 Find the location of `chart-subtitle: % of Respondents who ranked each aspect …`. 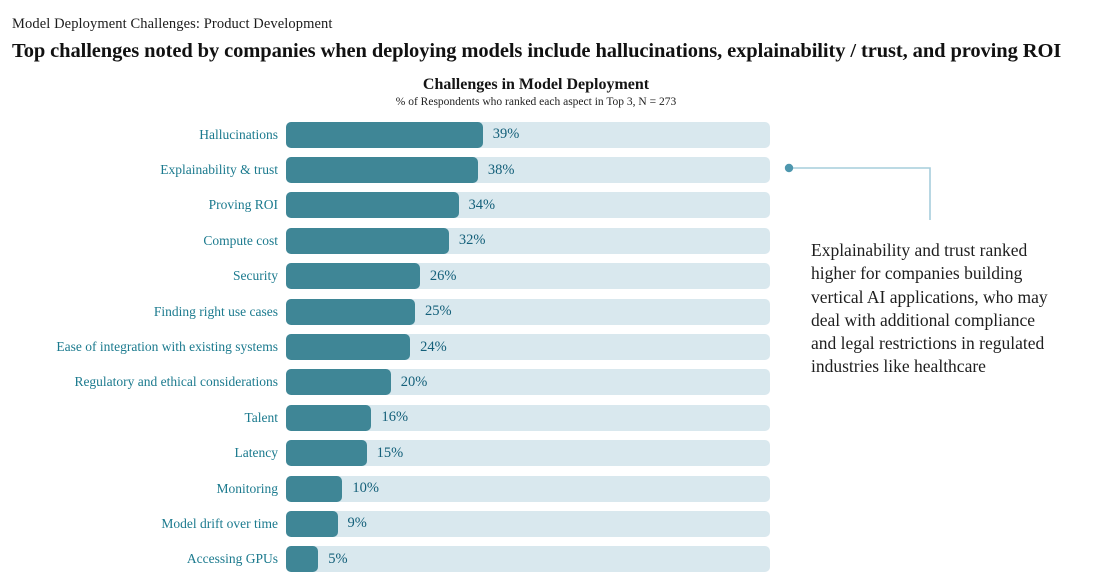

chart-subtitle: % of Respondents who ranked each aspect … is located at coordinates (536, 102).